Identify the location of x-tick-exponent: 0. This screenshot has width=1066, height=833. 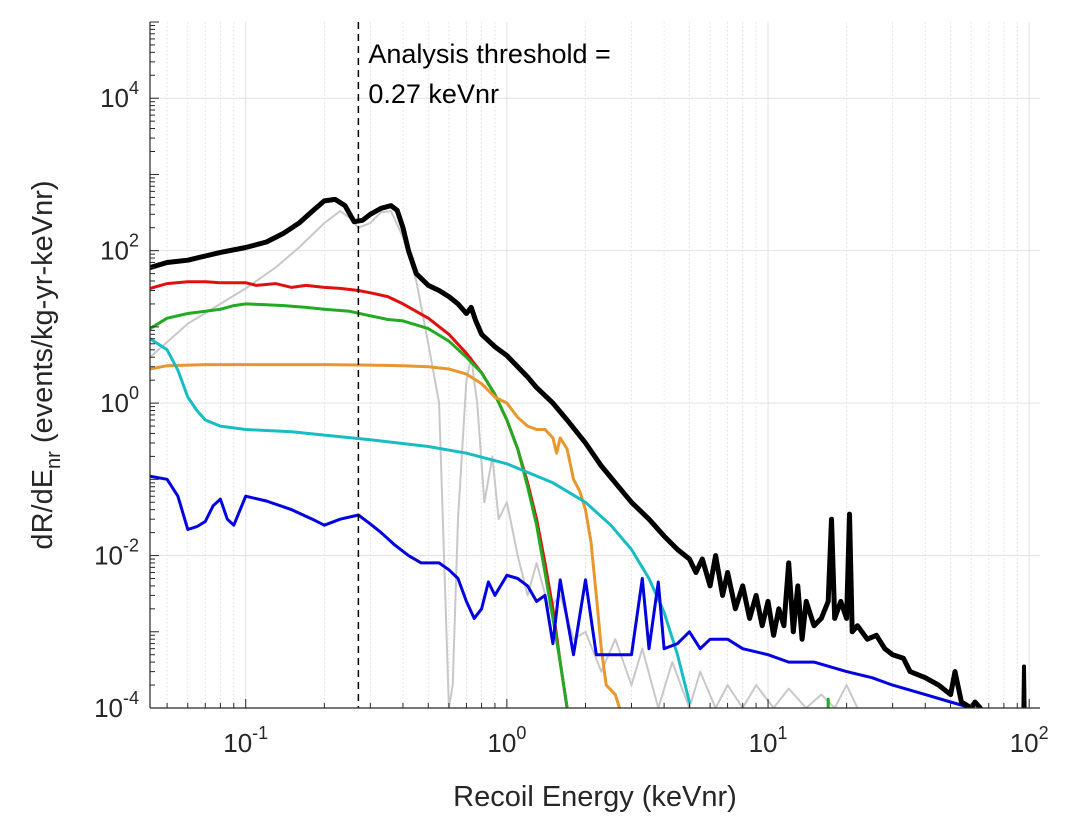
(521, 733).